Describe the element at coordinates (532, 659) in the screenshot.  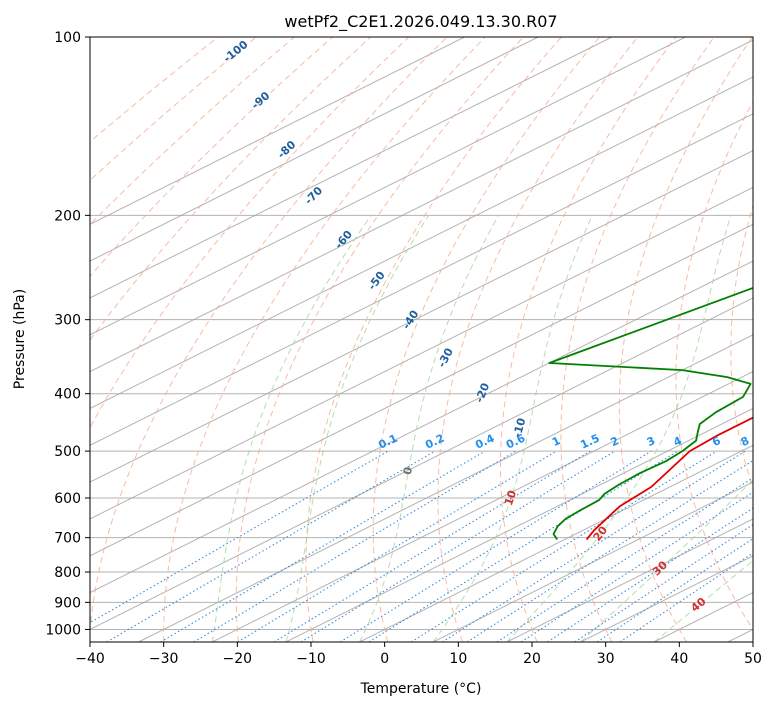
I see `x-tick-label: 20` at that location.